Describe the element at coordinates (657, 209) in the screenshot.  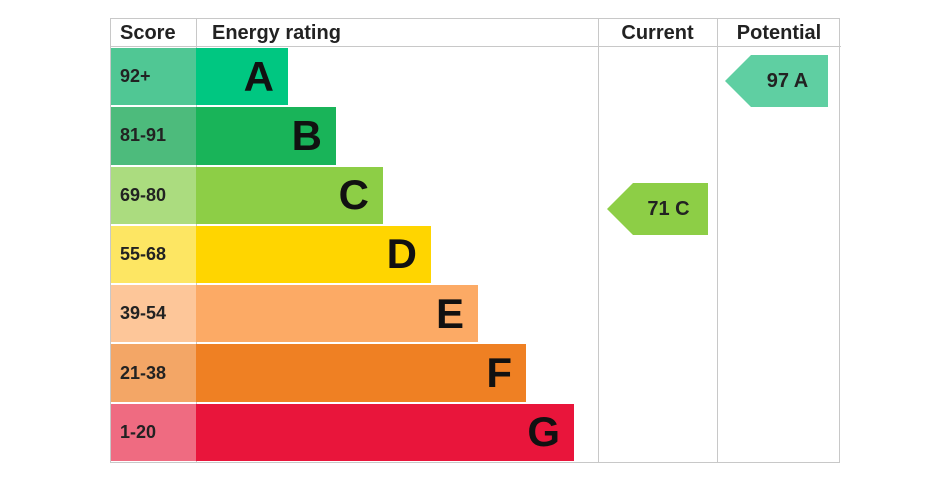
I see `current-rating: 71 C` at that location.